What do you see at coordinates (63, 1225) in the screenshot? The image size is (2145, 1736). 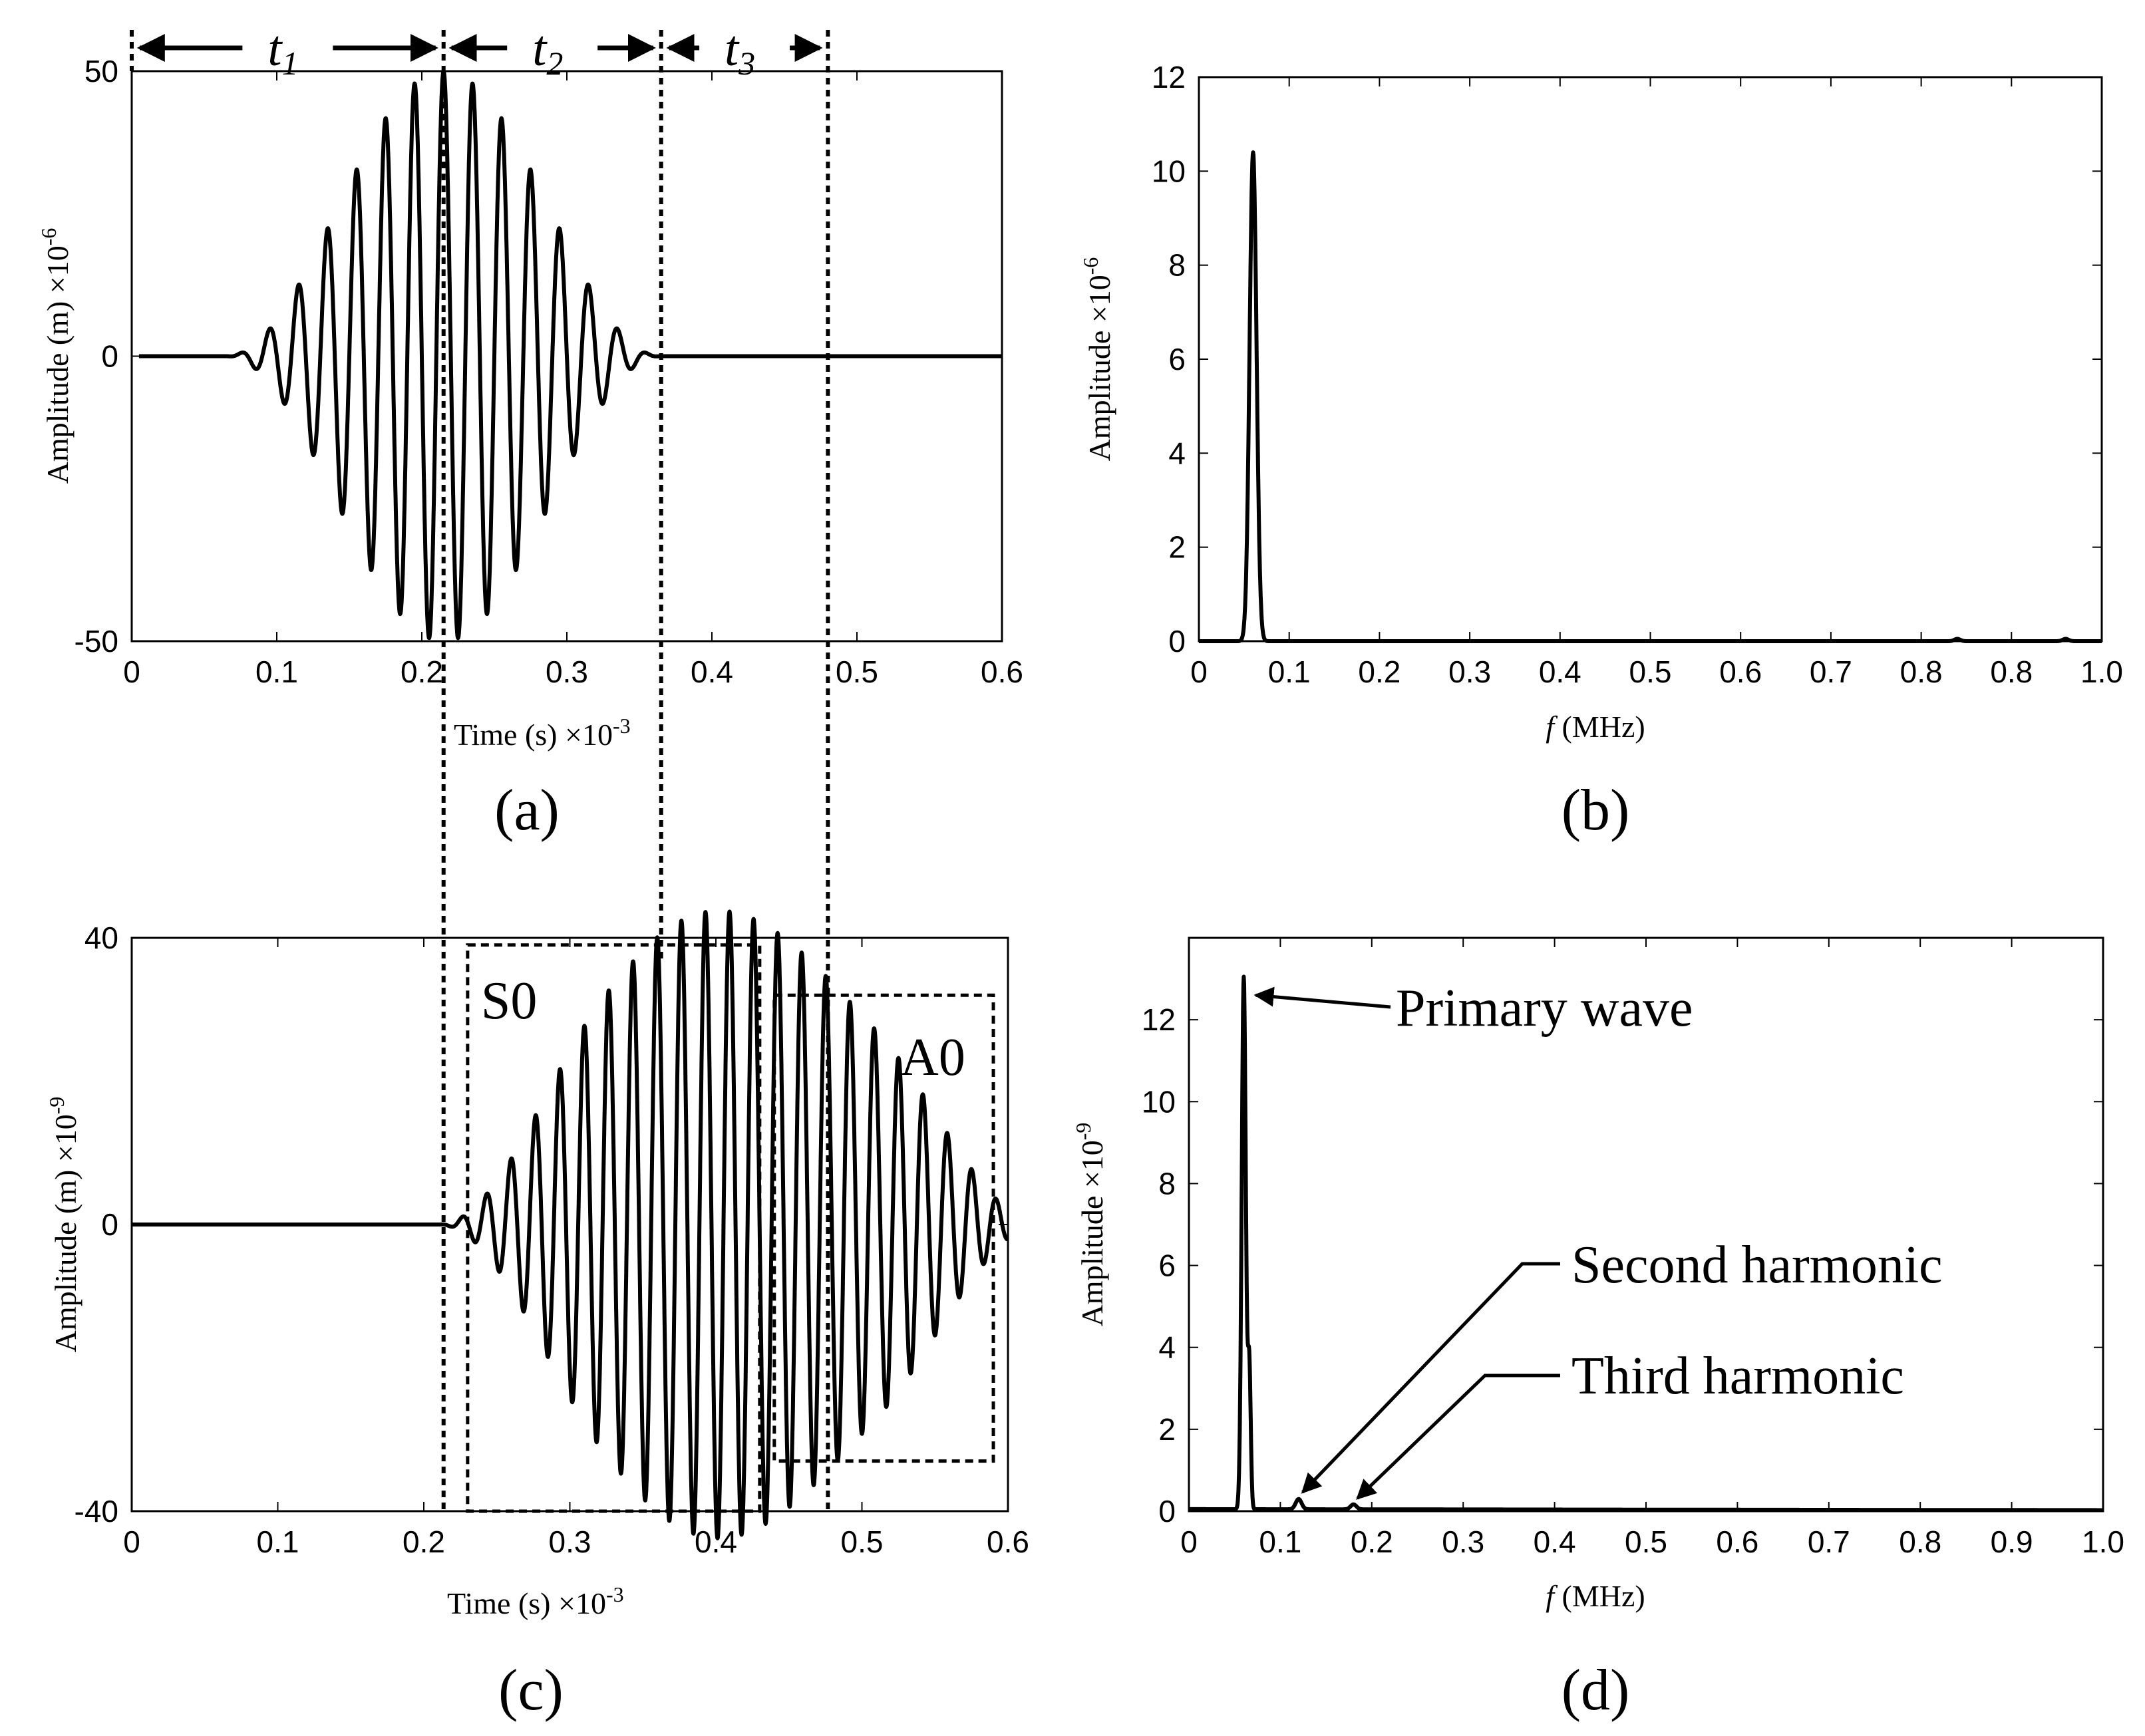 I see `panel-c-y-axis-label: Amplitude (m) ×10-9` at bounding box center [63, 1225].